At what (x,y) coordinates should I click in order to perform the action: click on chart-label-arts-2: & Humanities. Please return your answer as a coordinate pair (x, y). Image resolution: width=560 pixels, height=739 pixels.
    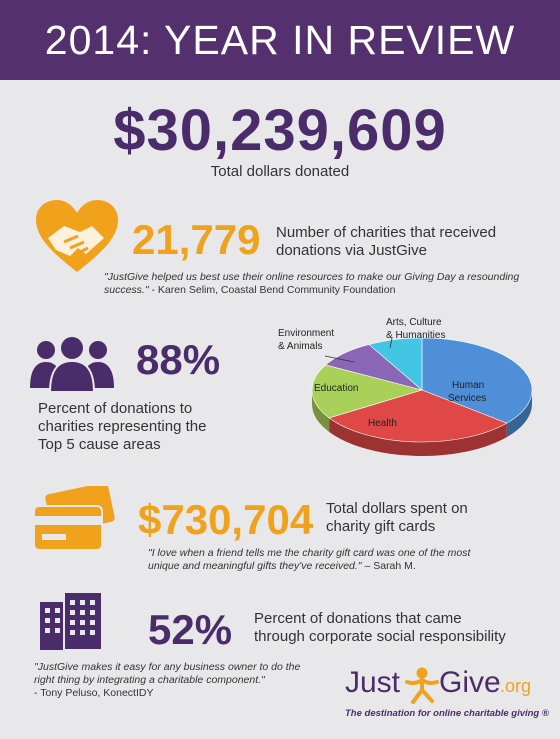
    Looking at the image, I should click on (415, 335).